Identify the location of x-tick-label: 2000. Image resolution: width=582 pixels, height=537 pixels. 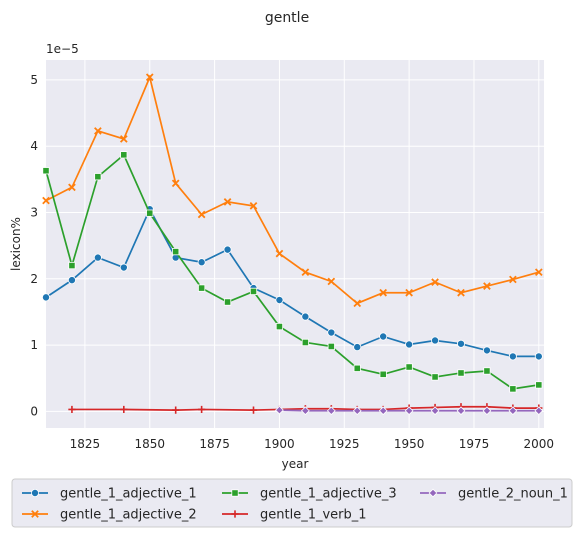
(539, 444).